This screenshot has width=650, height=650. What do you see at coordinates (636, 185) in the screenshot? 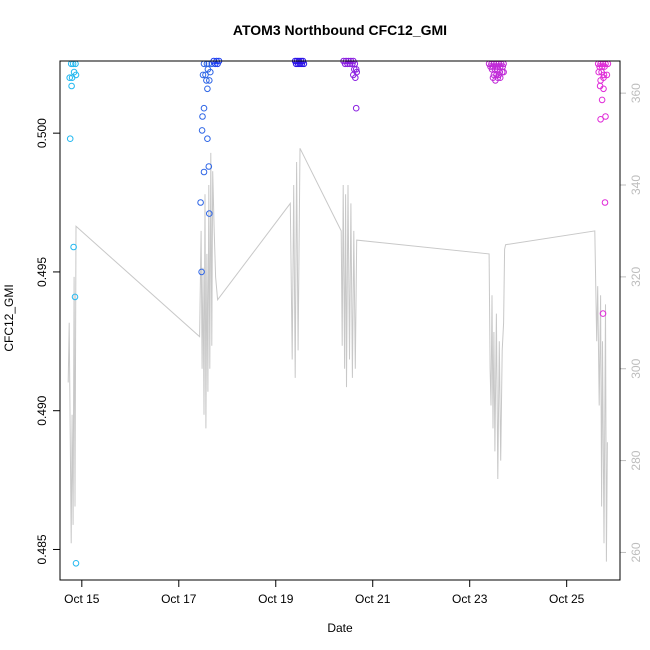
I see `y2-tick-label: 340` at bounding box center [636, 185].